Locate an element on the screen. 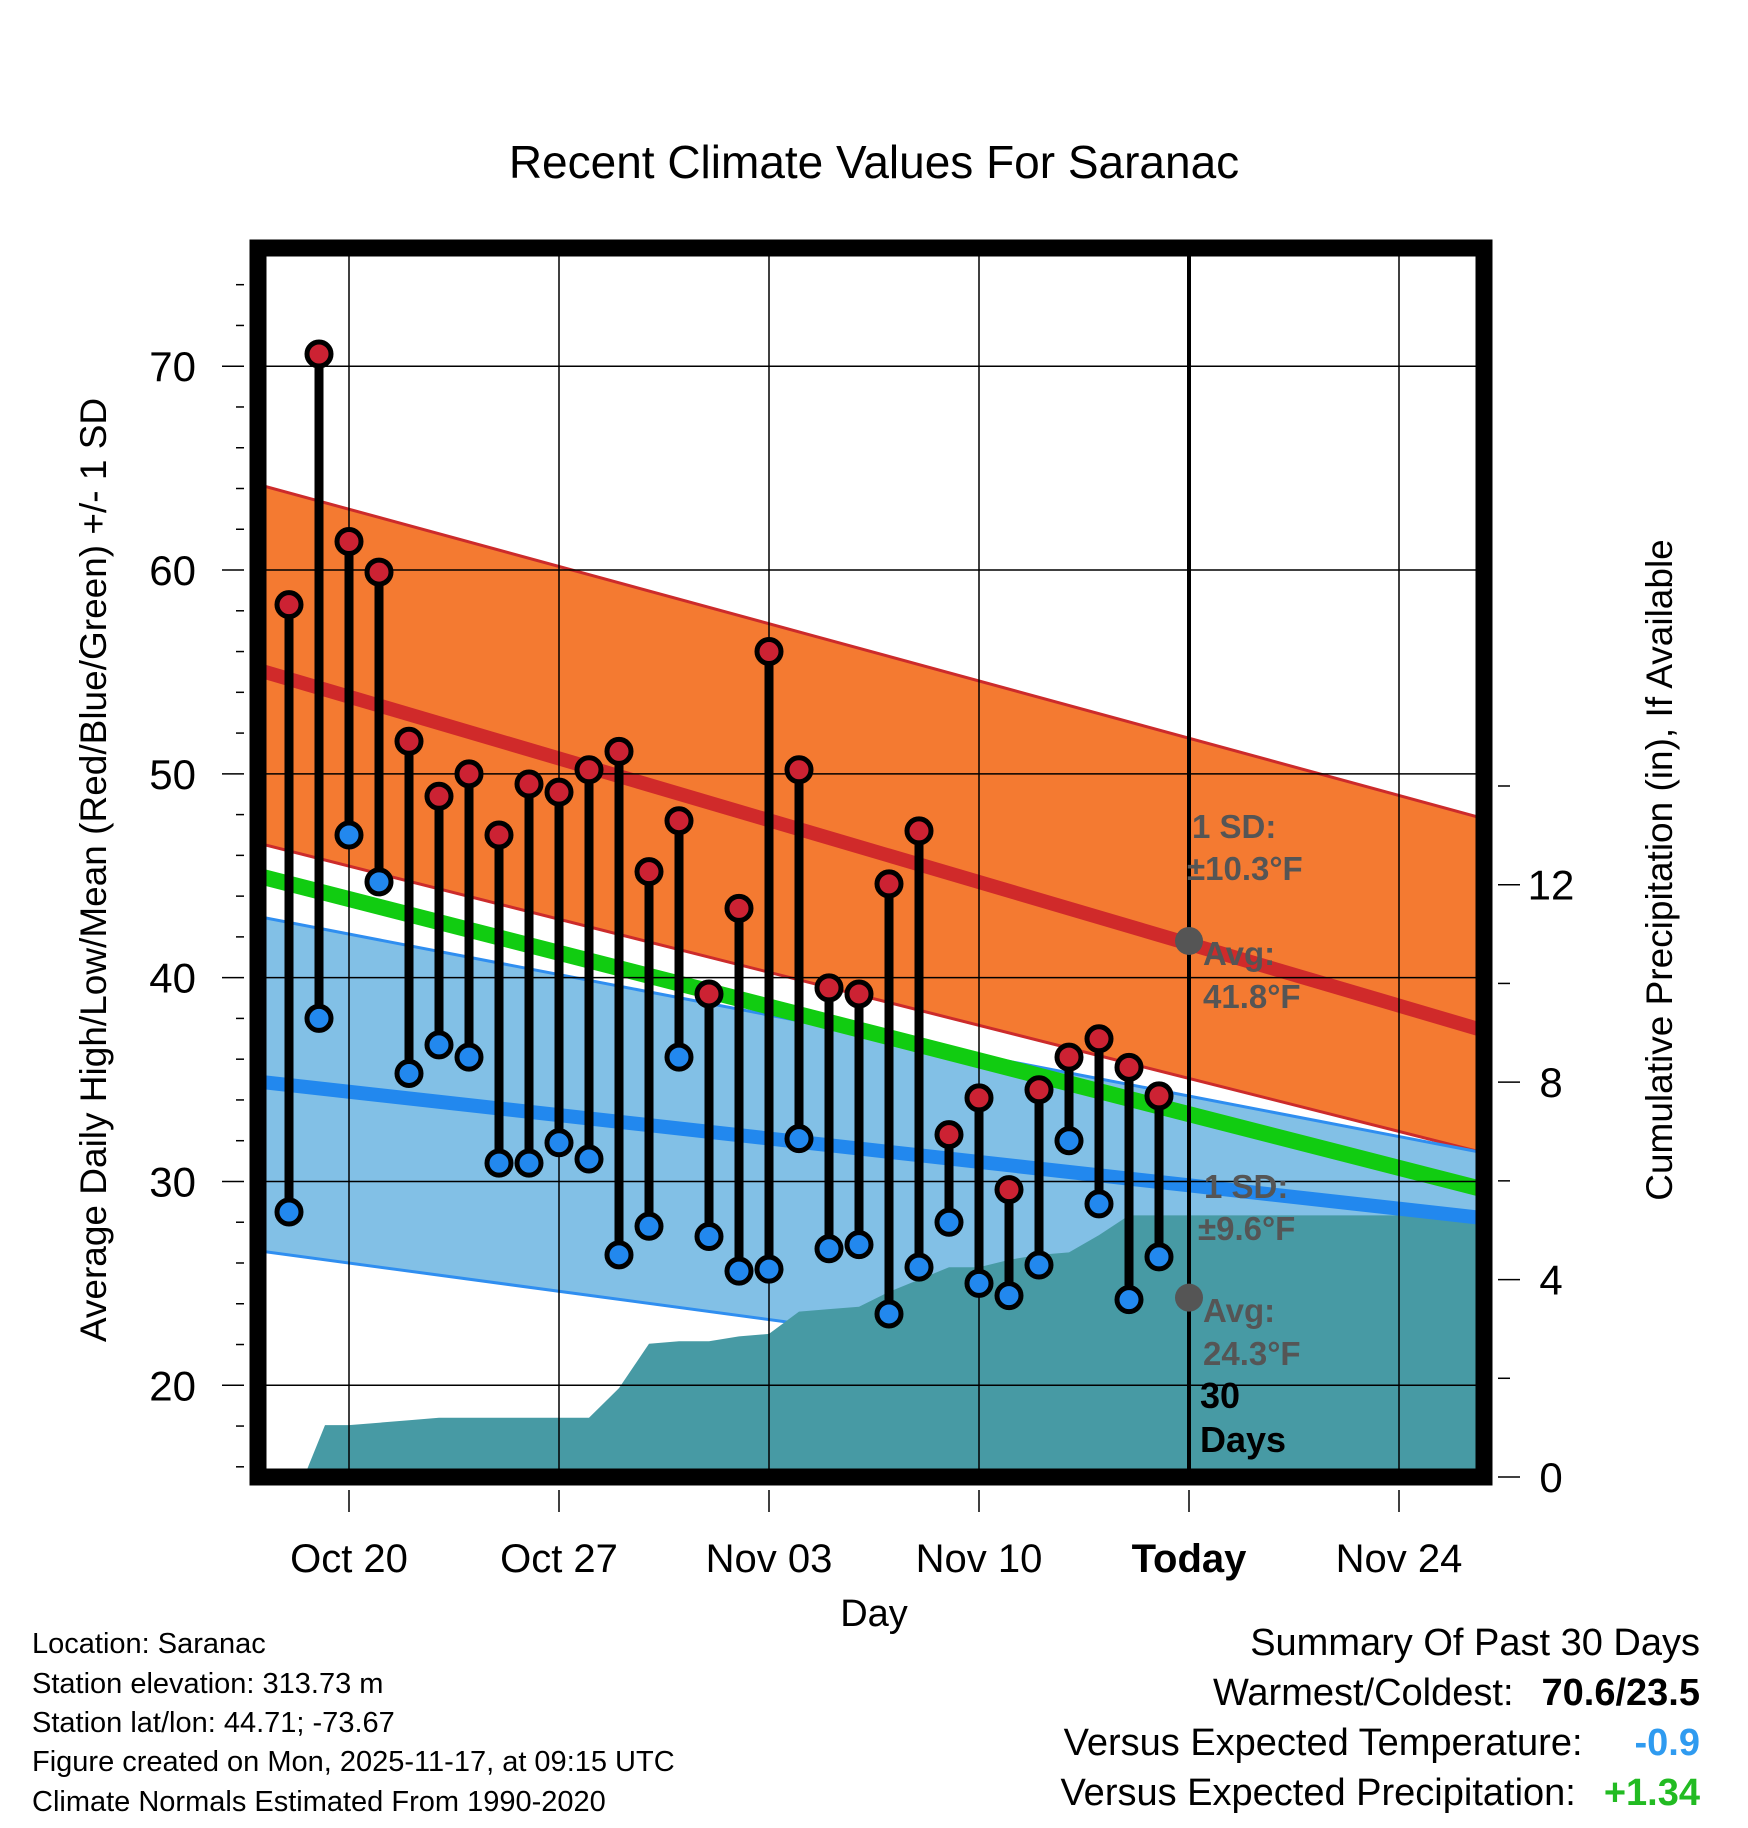 The height and width of the screenshot is (1828, 1748). high-upper-edge is located at coordinates (871, 651).